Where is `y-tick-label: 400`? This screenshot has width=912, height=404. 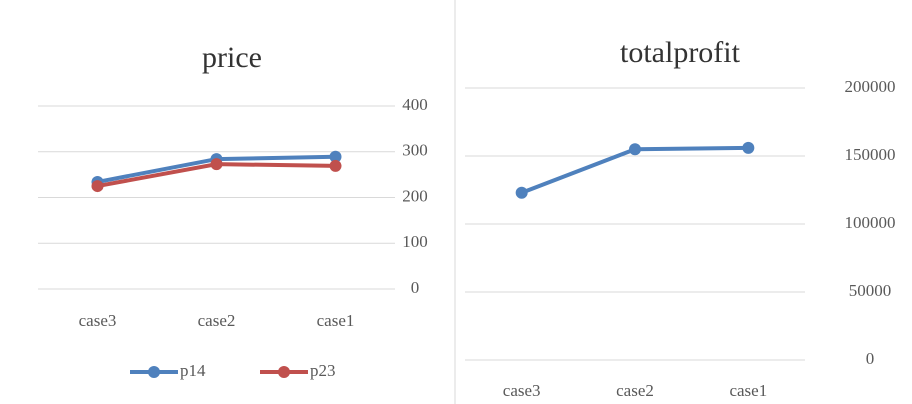
y-tick-label: 400 is located at coordinates (415, 104).